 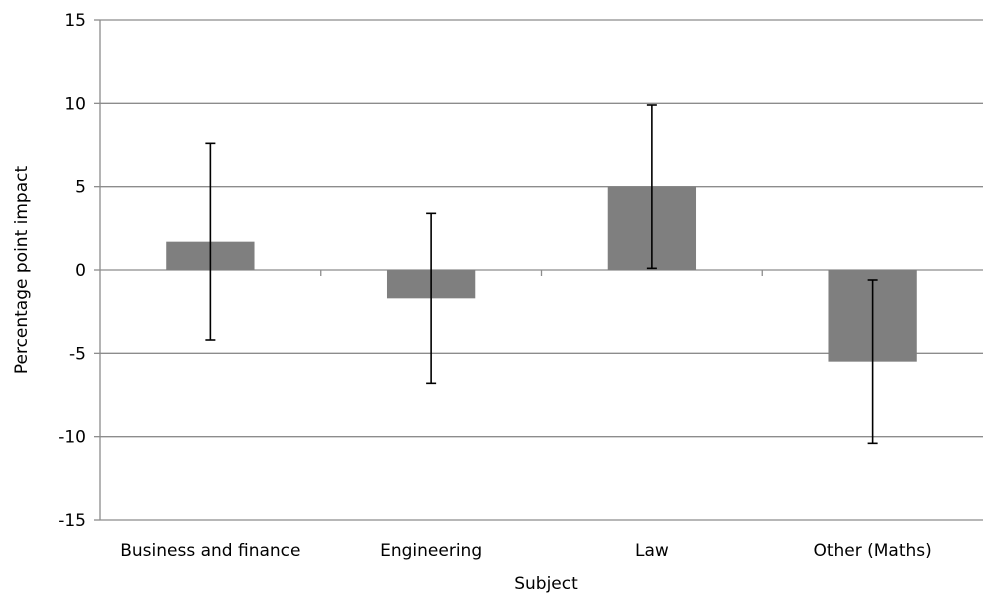 What do you see at coordinates (75, 104) in the screenshot?
I see `y-tick-label: 10` at bounding box center [75, 104].